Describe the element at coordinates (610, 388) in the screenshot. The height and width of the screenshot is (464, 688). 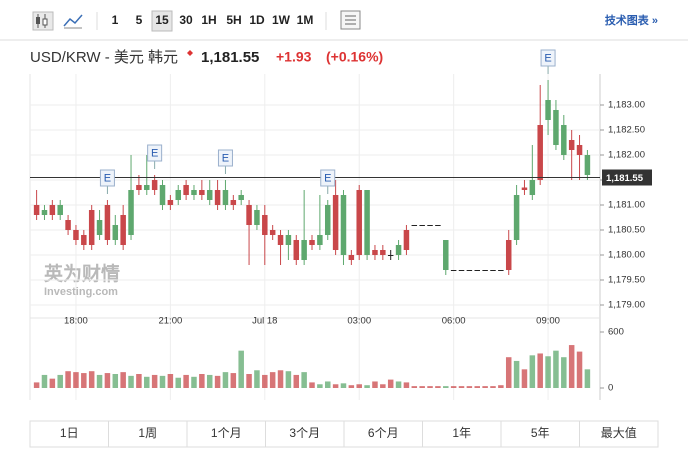
I see `volume-tick-label: 0` at that location.